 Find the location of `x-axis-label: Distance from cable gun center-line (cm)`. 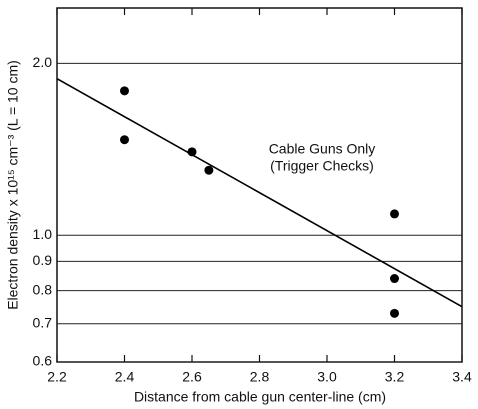

x-axis-label: Distance from cable gun center-line (cm) is located at coordinates (260, 397).